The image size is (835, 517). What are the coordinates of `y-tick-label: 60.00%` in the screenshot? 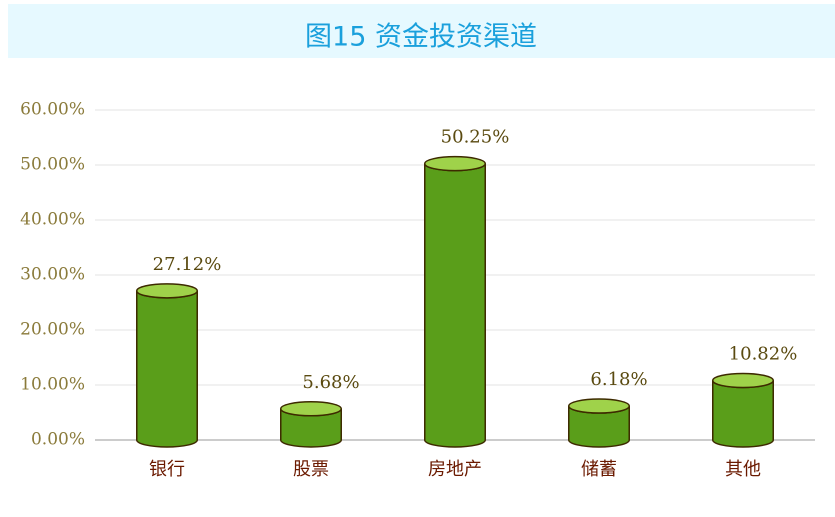 It's located at (52, 110).